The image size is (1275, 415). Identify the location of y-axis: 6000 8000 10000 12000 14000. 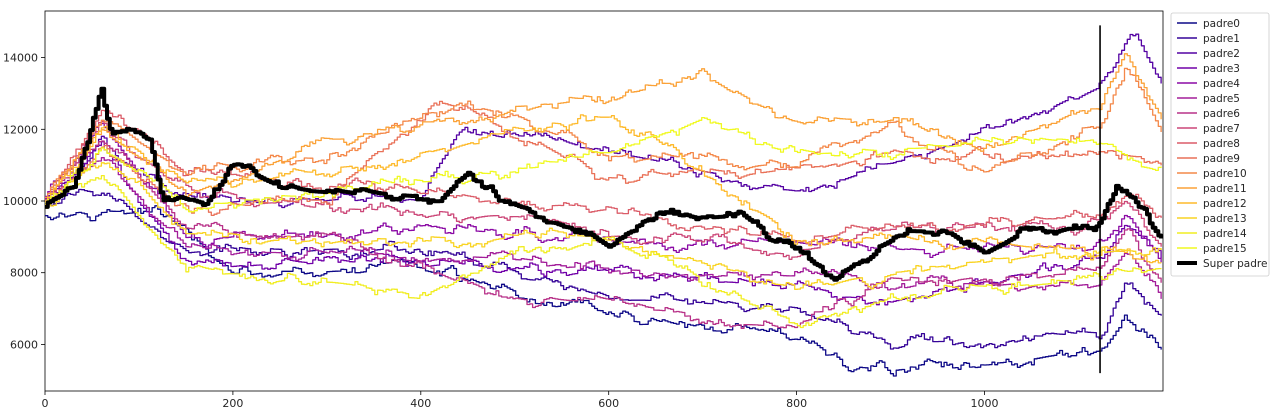
(24, 201).